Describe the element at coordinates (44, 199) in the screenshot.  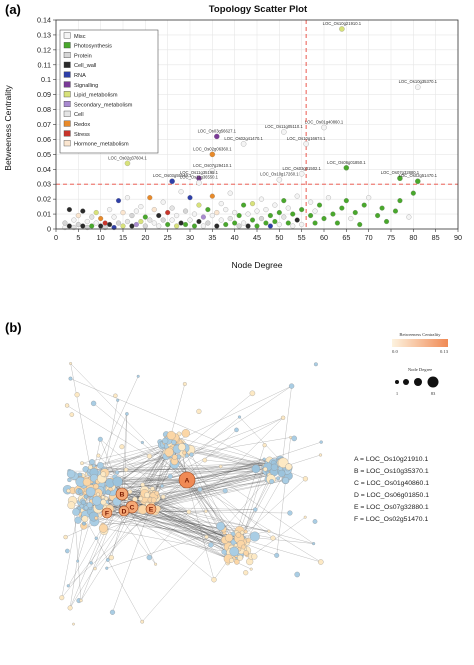
I see `y-tick-label: 0.02` at that location.